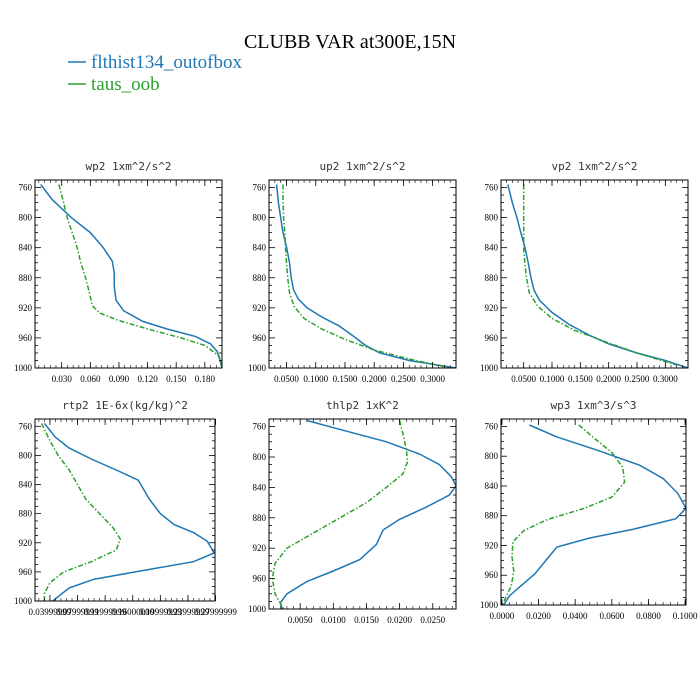  I want to click on x-tick-label: 0.0600, so click(611, 616).